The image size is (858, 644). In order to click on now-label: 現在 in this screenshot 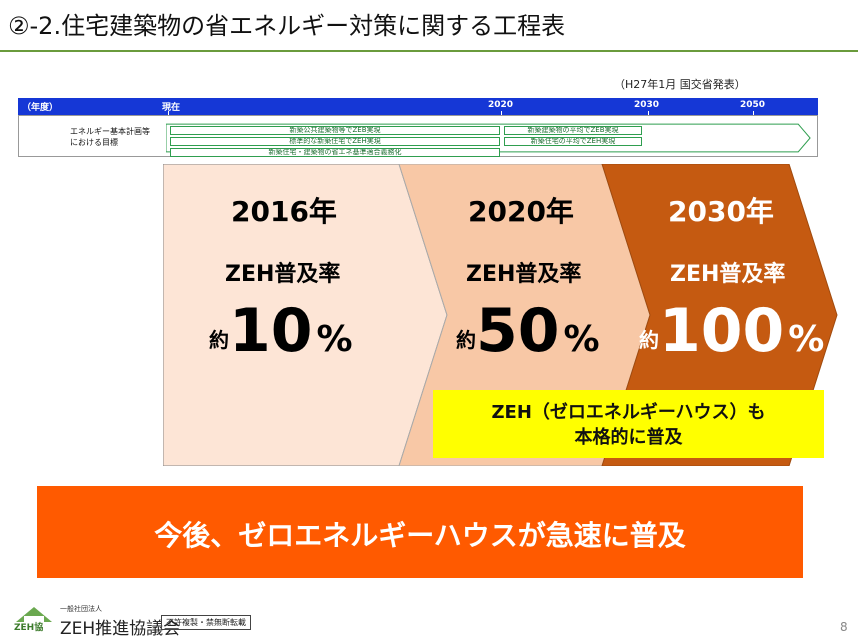, I will do `click(171, 108)`.